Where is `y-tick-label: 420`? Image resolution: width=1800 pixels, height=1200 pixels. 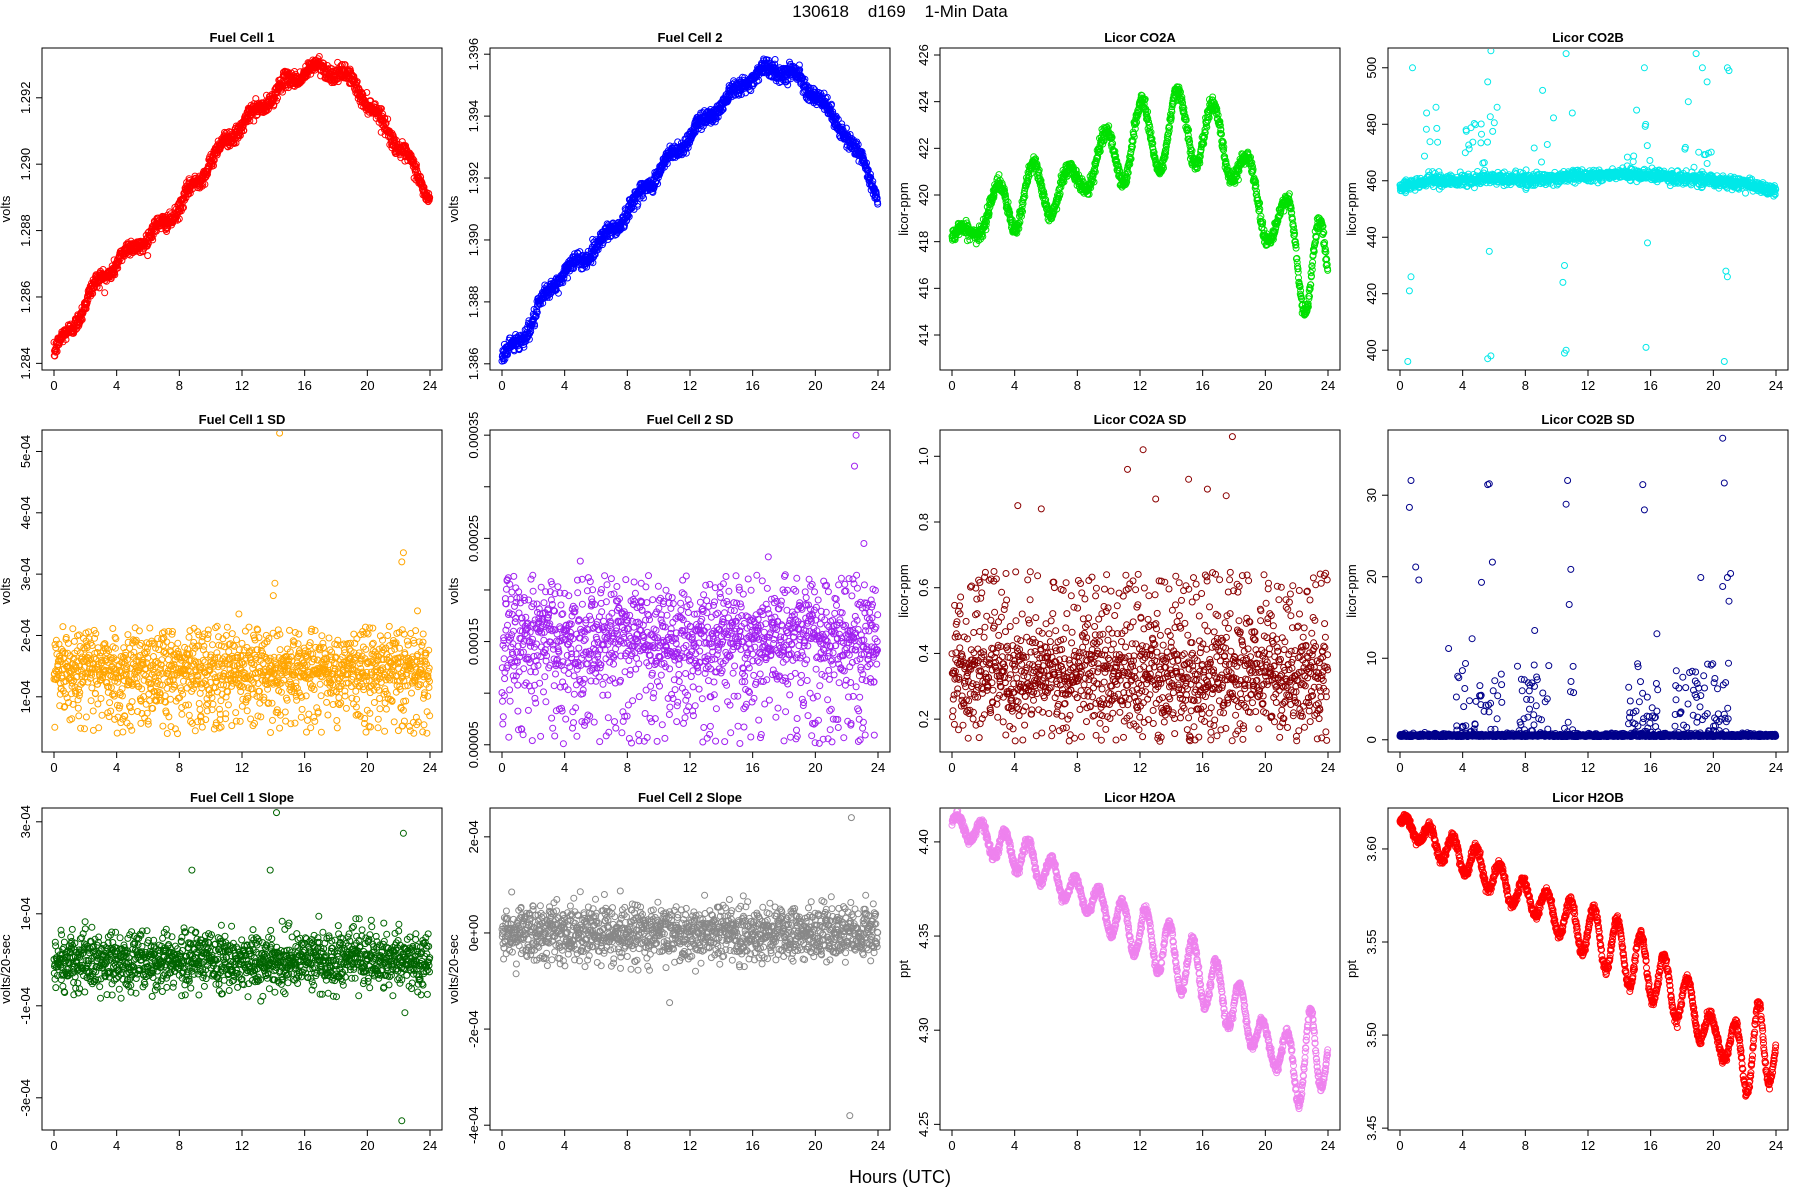
y-tick-label: 420 is located at coordinates (1371, 294).